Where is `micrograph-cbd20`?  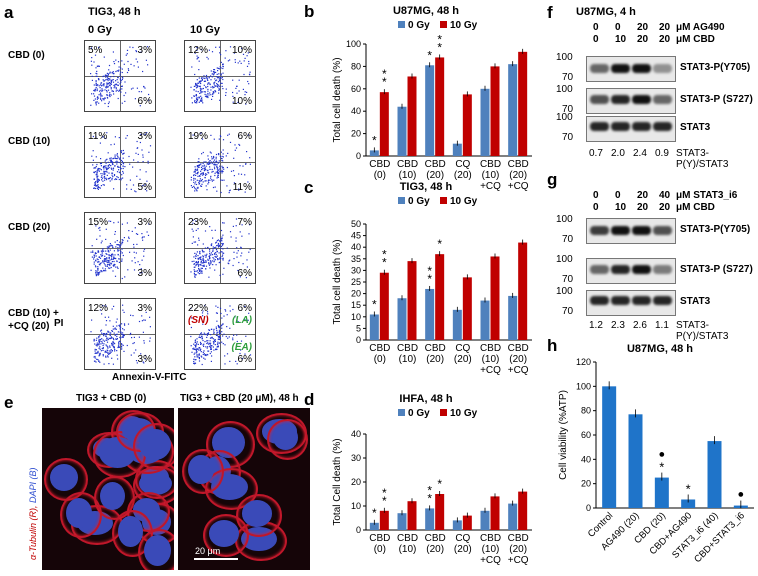
micrograph-cbd20 is located at coordinates (244, 489).